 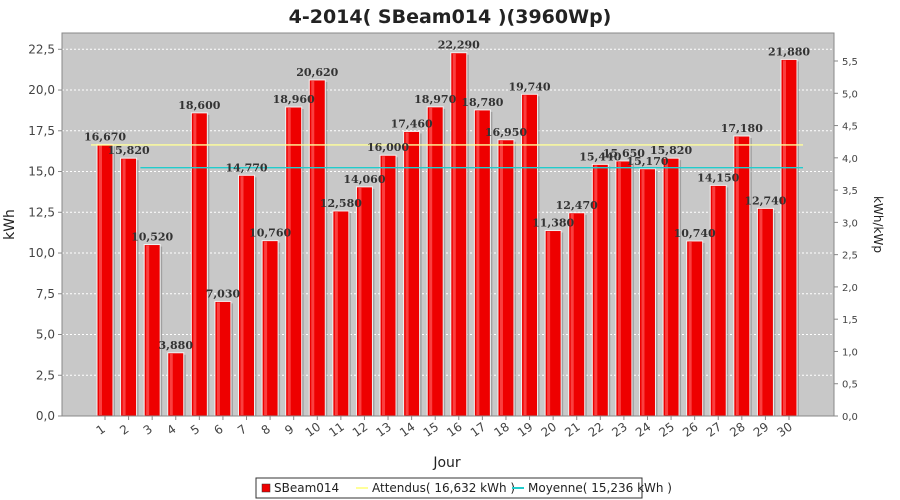 I want to click on x-tick-label: 5, so click(x=195, y=430).